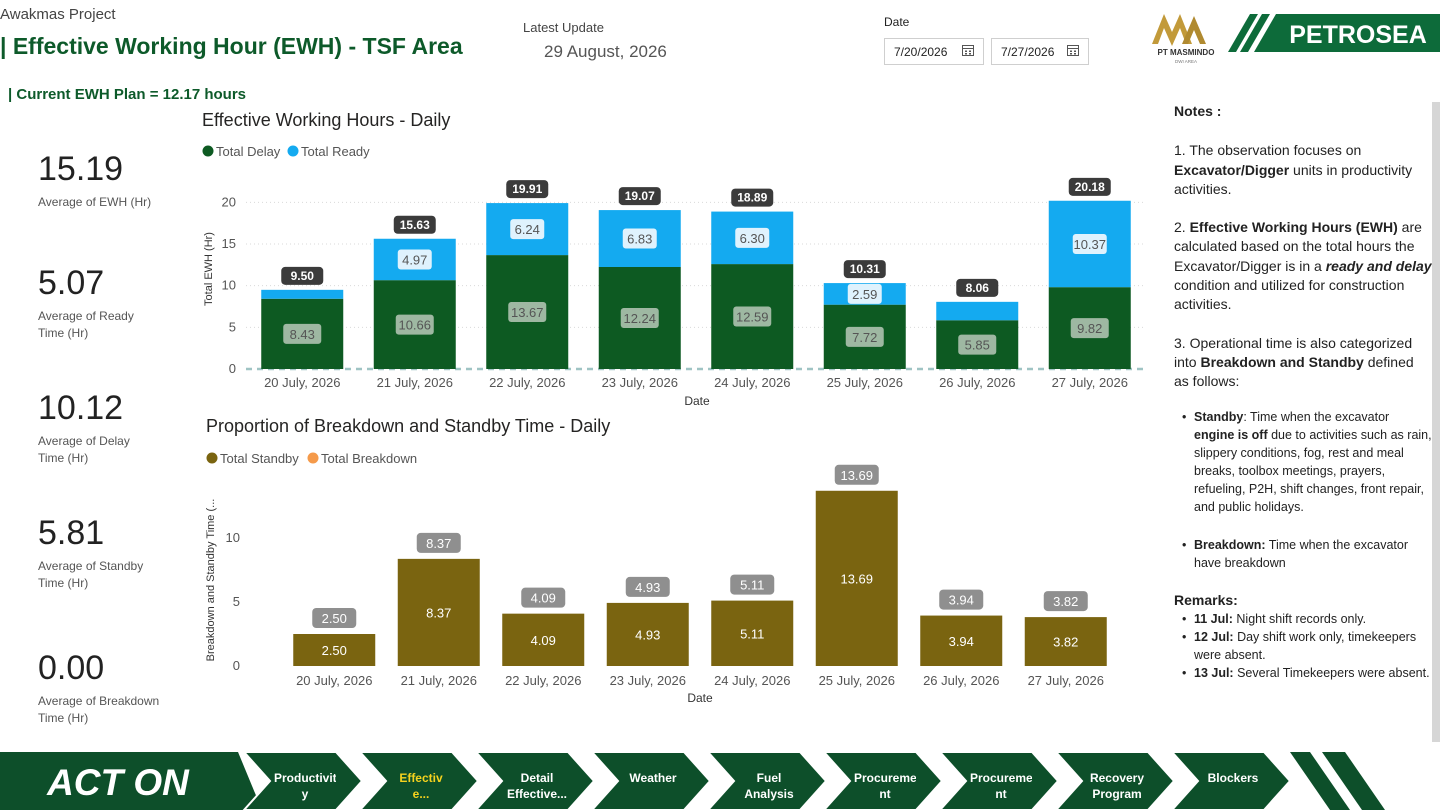 The width and height of the screenshot is (1440, 810). Describe the element at coordinates (897, 22) in the screenshot. I see `date-filter-label: Date` at that location.